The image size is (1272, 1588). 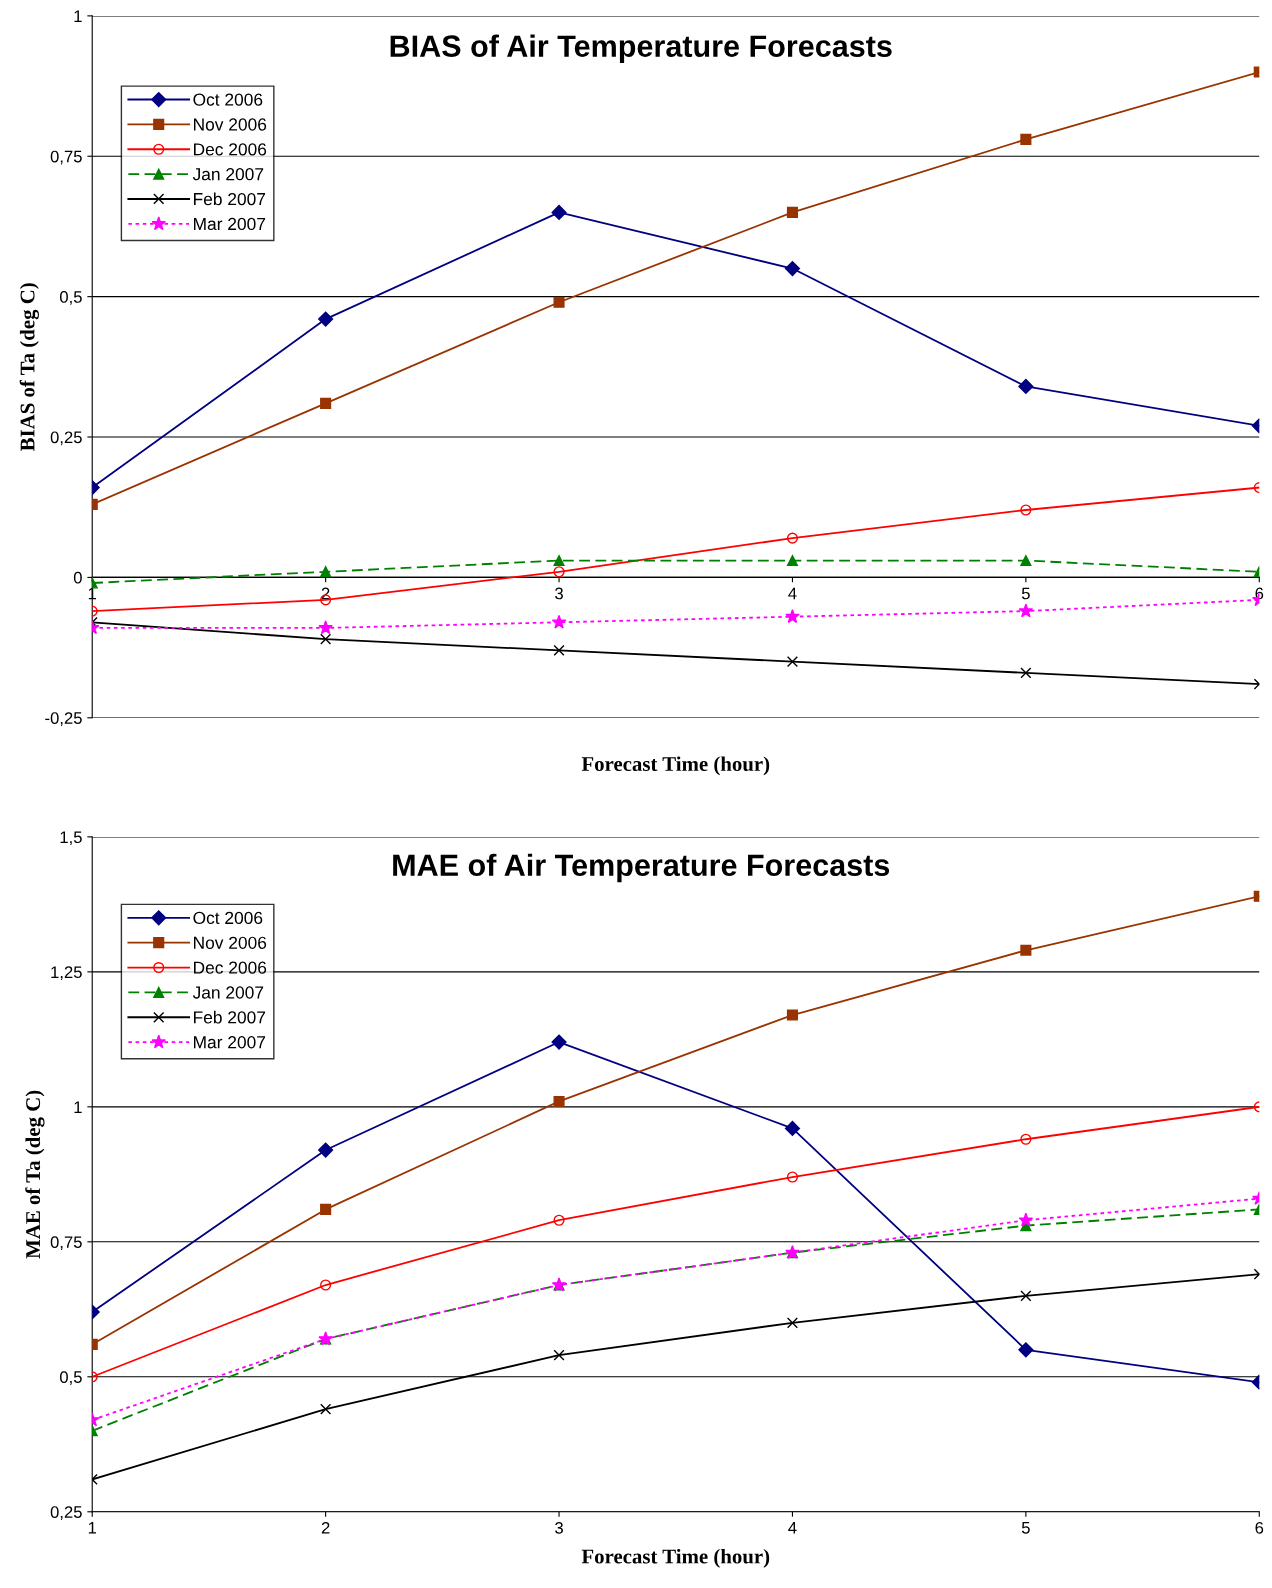 What do you see at coordinates (641, 868) in the screenshot?
I see `text: MAE of Air Temperature Forecasts` at bounding box center [641, 868].